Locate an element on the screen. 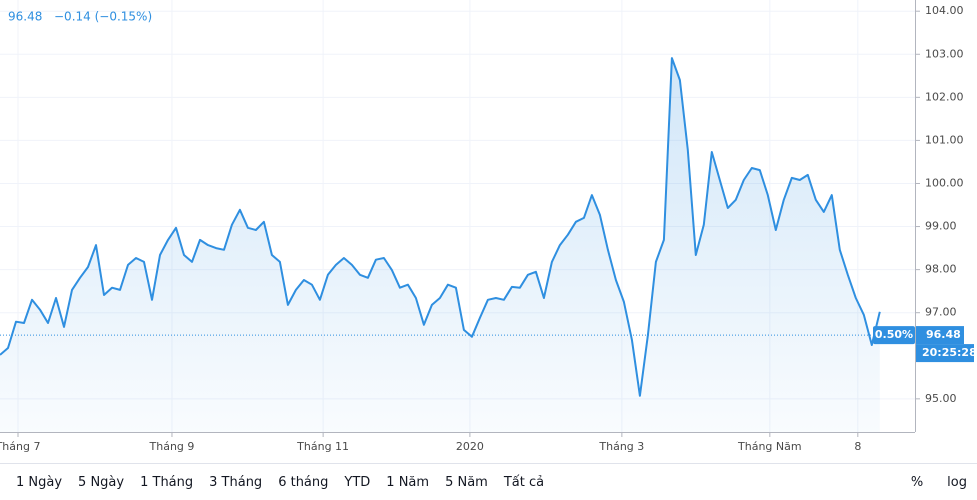 The image size is (977, 500). time-box is located at coordinates (945, 353).